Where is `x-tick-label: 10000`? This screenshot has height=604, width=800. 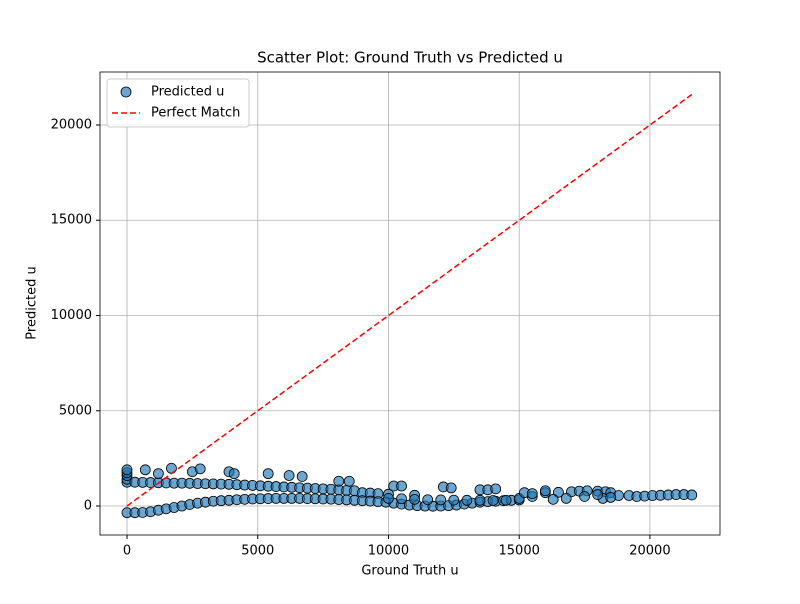 x-tick-label: 10000 is located at coordinates (388, 551).